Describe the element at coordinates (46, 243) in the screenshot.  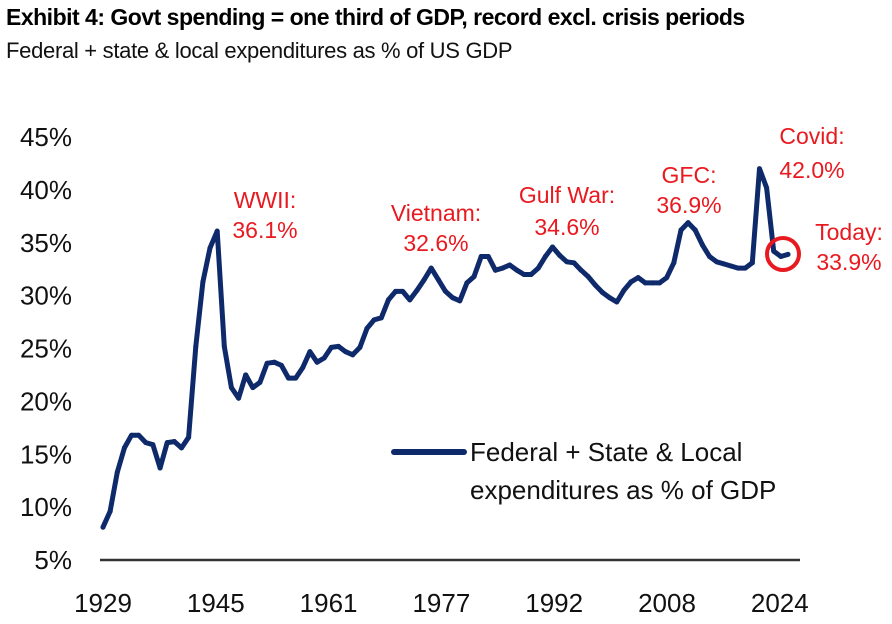
I see `y-tick-label: 35%` at that location.